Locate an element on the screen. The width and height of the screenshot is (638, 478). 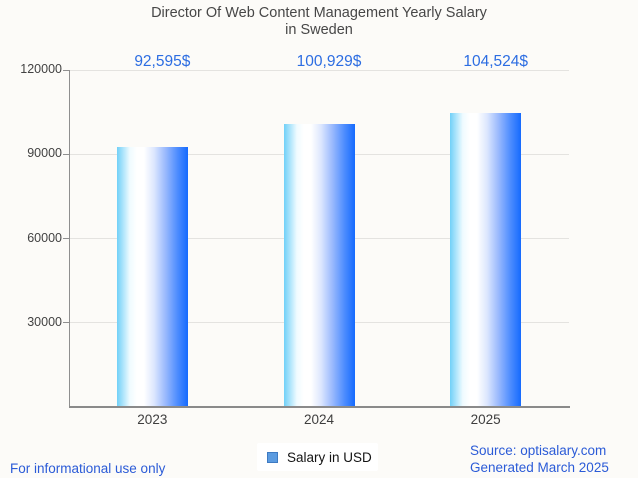
ytick-label-120000: 120000 is located at coordinates (41, 69).